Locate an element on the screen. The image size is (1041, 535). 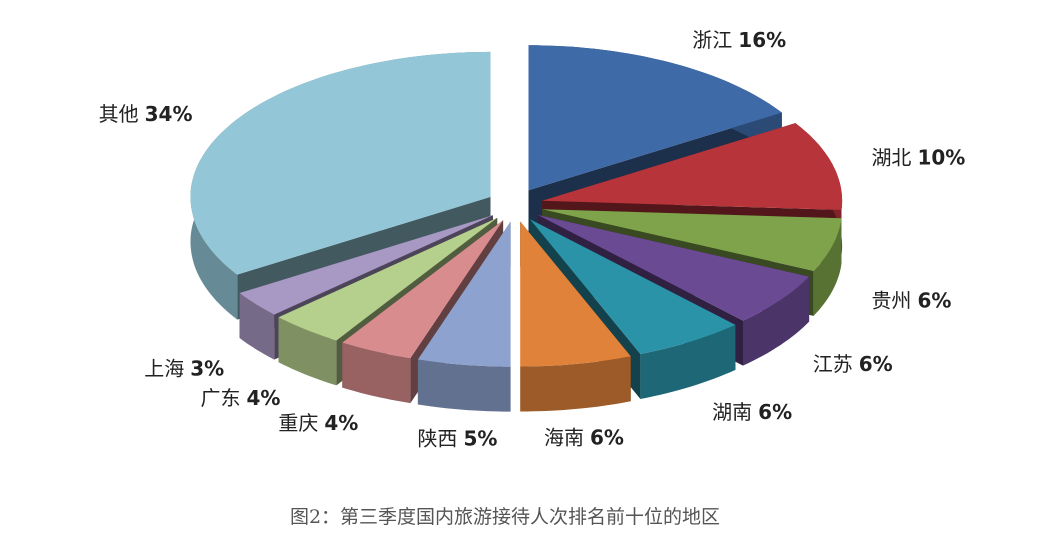
data-label: 江苏 6% is located at coordinates (853, 363).